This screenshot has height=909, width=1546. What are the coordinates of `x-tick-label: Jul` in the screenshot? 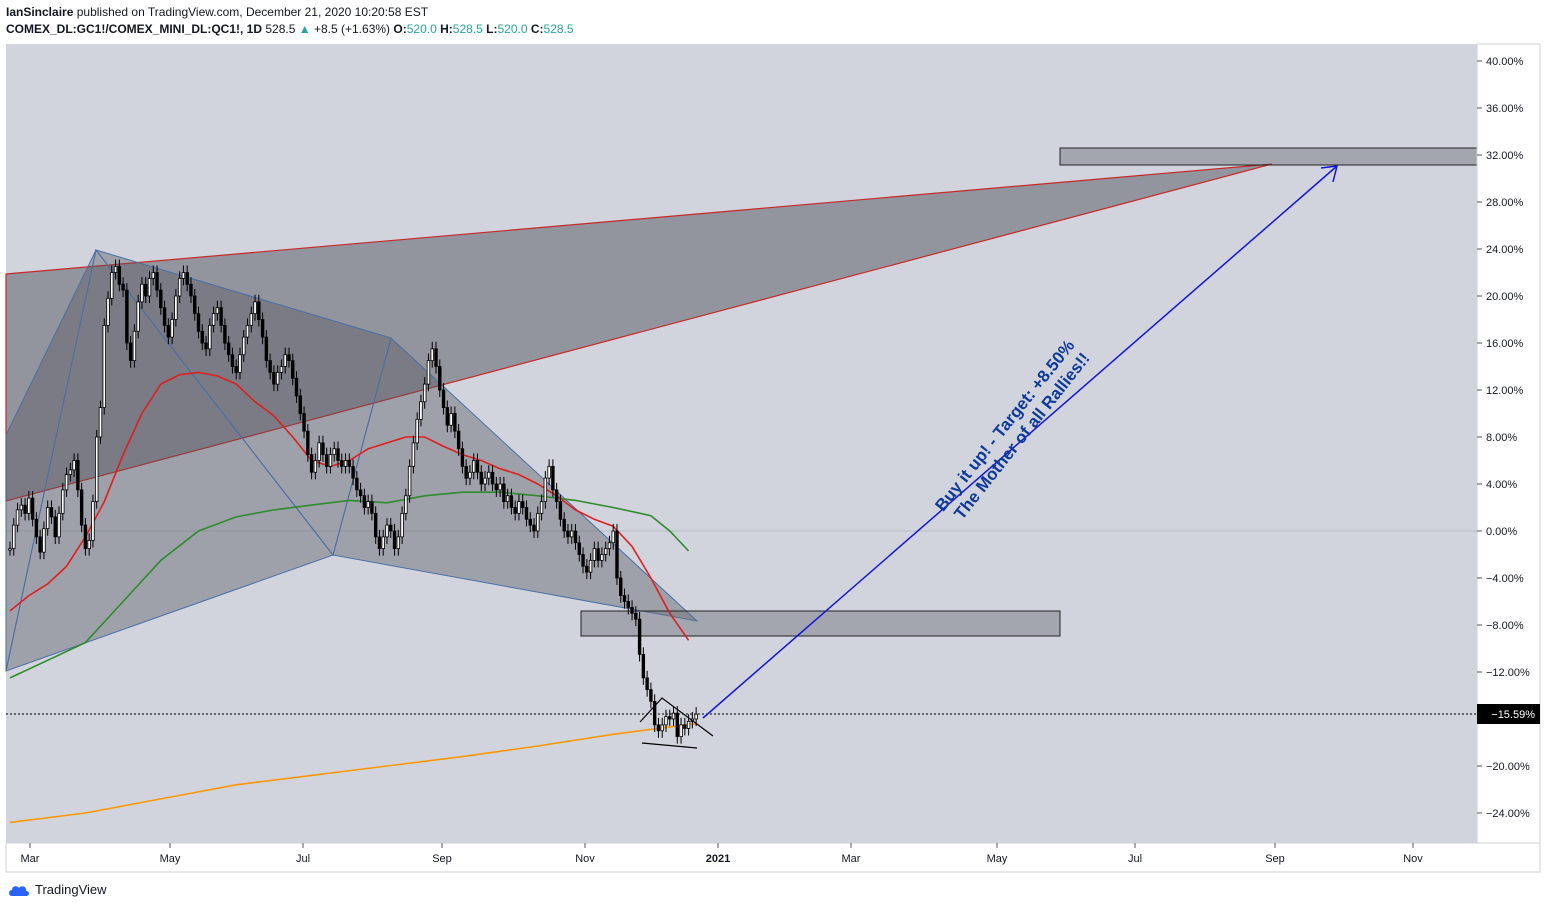 It's located at (1135, 859).